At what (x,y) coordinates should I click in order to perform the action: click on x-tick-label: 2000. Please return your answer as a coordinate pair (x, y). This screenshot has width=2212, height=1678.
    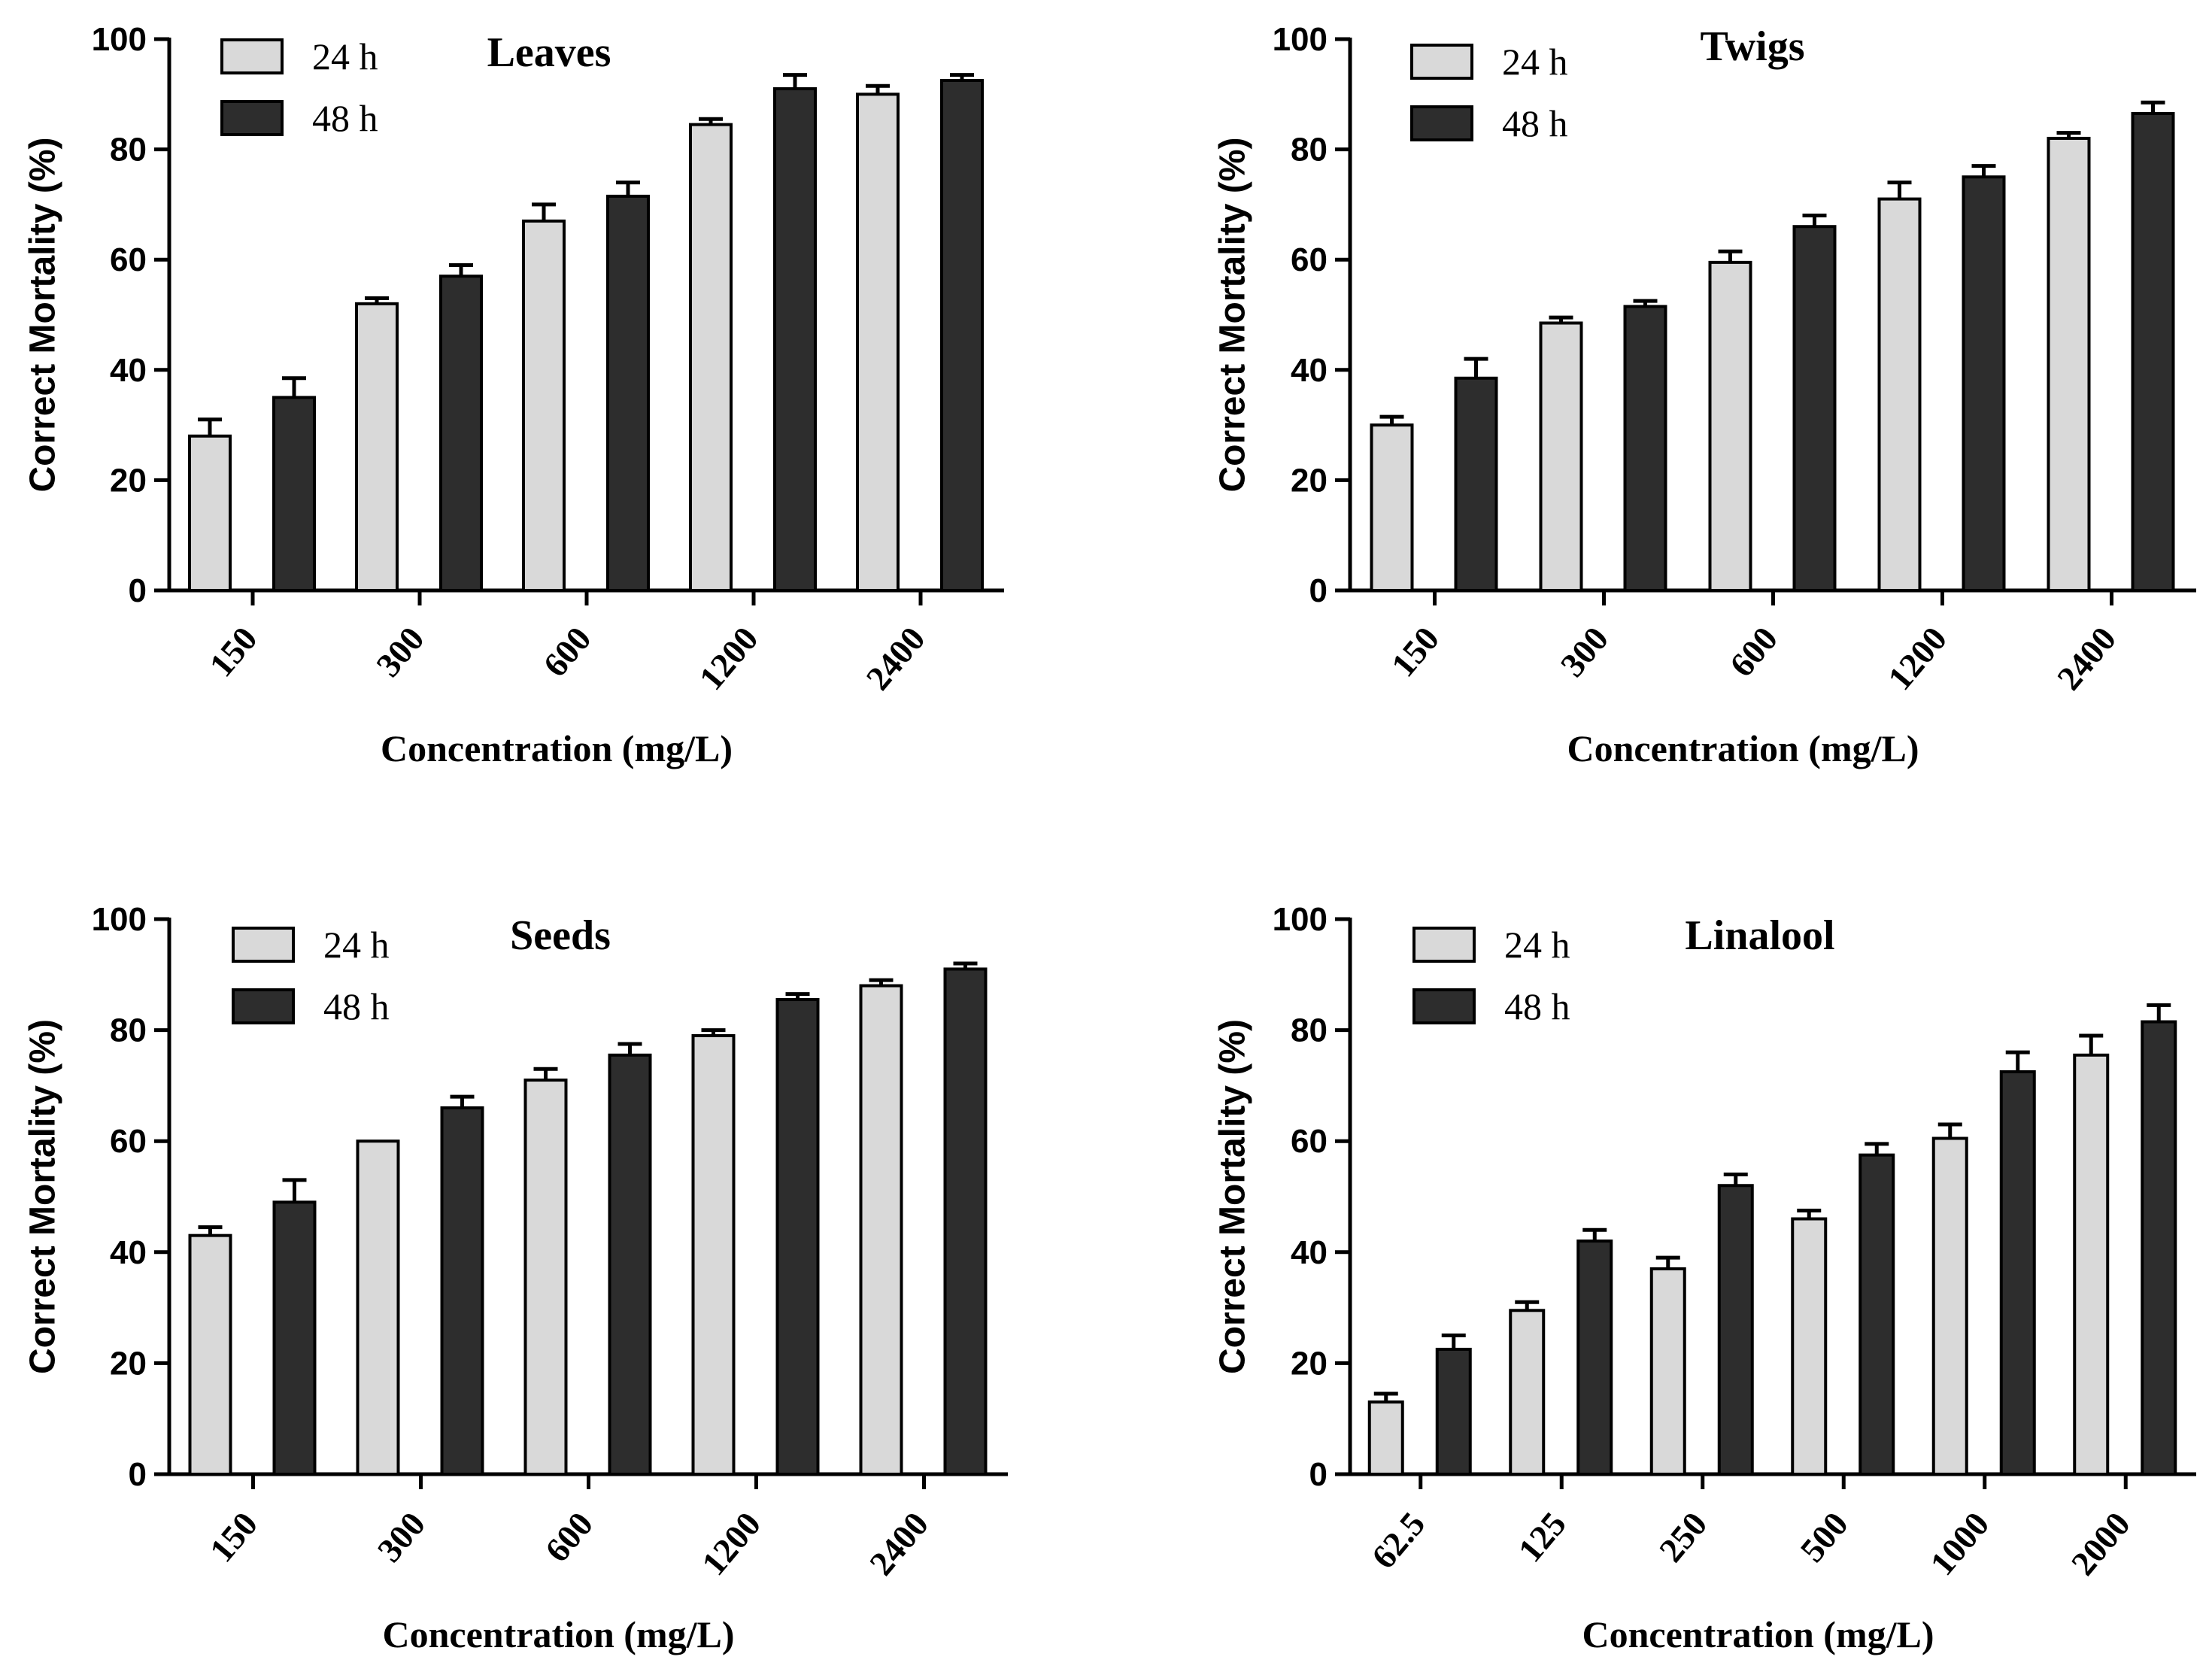
    Looking at the image, I should click on (2101, 1543).